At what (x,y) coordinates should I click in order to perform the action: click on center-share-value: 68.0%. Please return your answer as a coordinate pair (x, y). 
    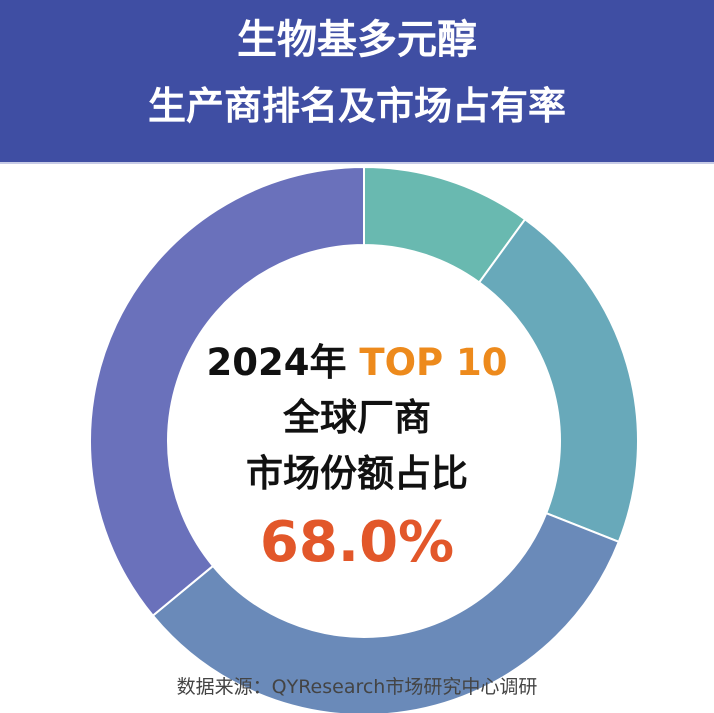
    Looking at the image, I should click on (357, 542).